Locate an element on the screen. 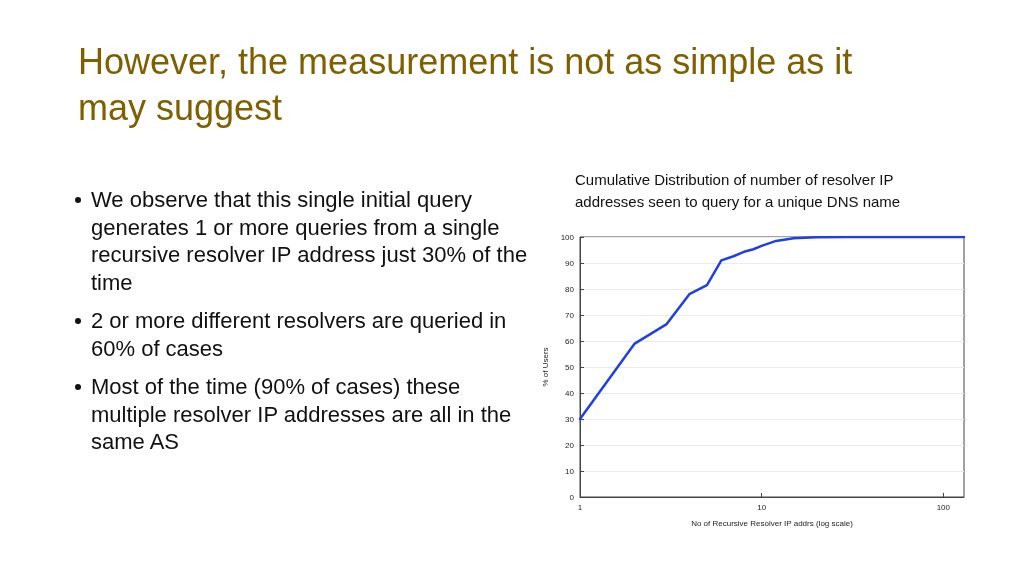  y-tick-label: 10 is located at coordinates (570, 471).